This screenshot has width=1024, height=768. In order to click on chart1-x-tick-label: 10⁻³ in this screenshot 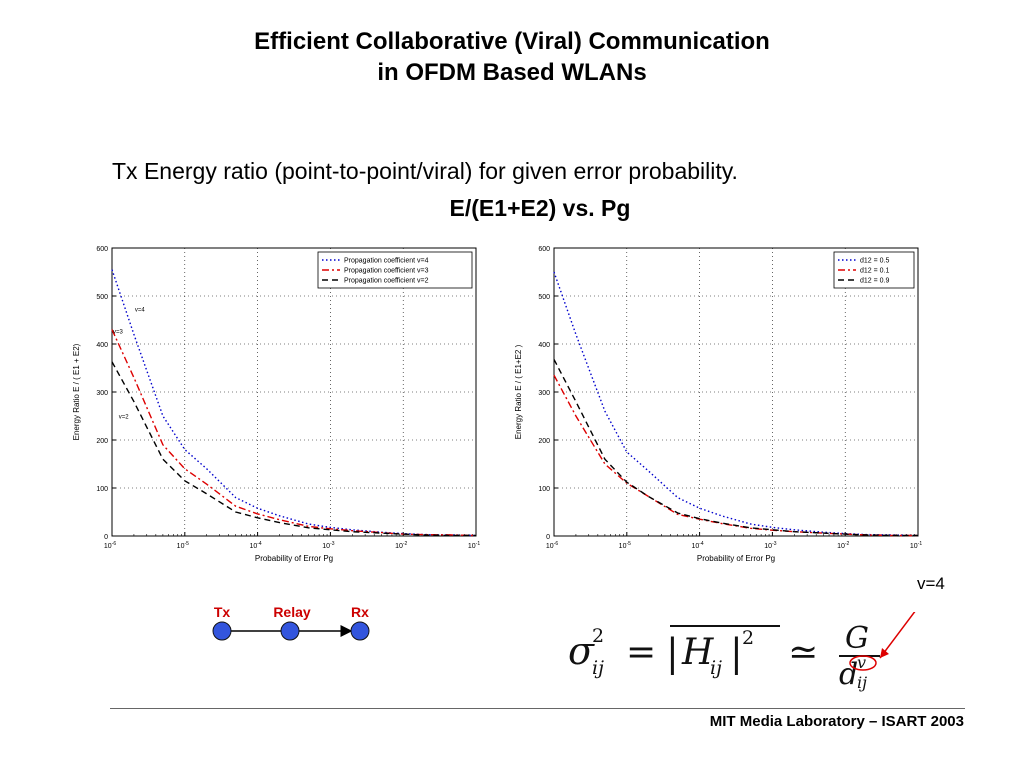, I will do `click(328, 545)`.